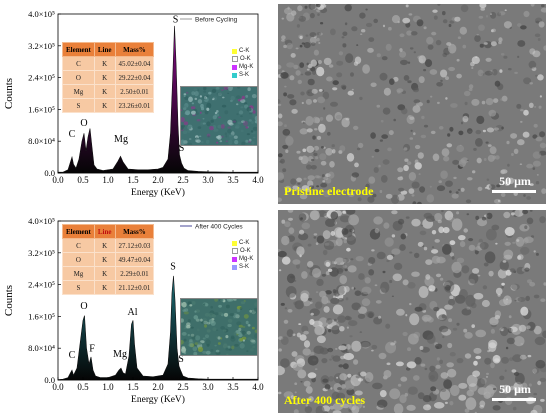 The height and width of the screenshot is (415, 550). I want to click on scale-bar-label: 50 μm, so click(515, 181).